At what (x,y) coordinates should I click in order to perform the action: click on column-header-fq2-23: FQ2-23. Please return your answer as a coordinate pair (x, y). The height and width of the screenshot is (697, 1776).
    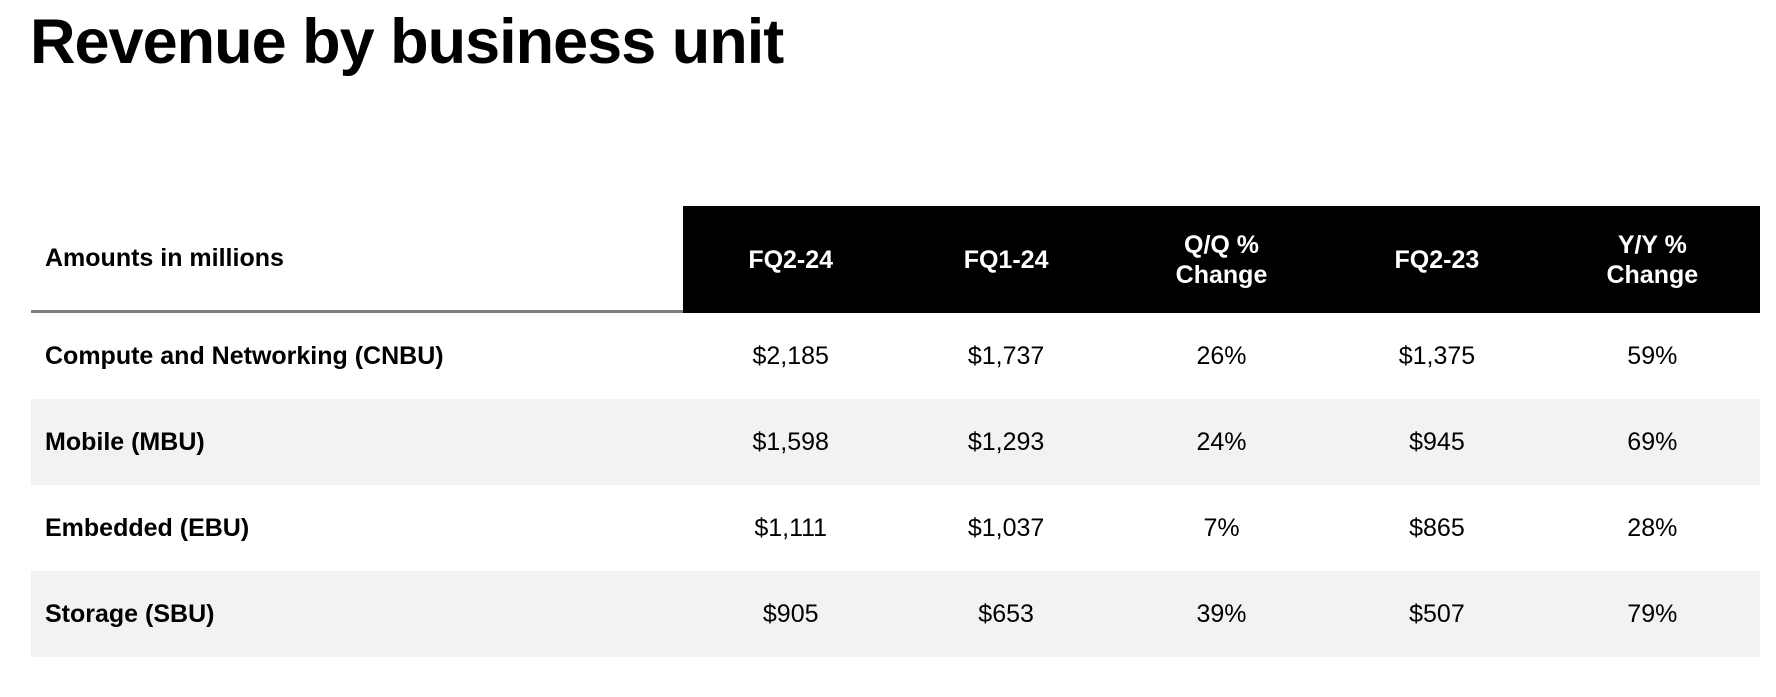
    Looking at the image, I should click on (1437, 259).